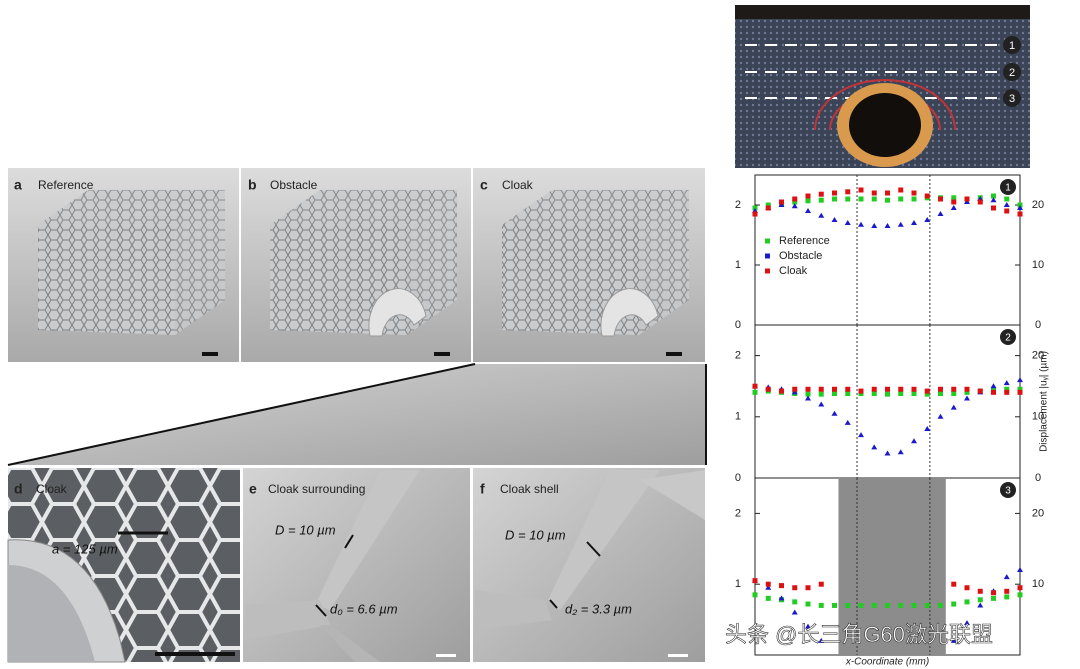  What do you see at coordinates (253, 489) in the screenshot?
I see `panel-letter: e` at bounding box center [253, 489].